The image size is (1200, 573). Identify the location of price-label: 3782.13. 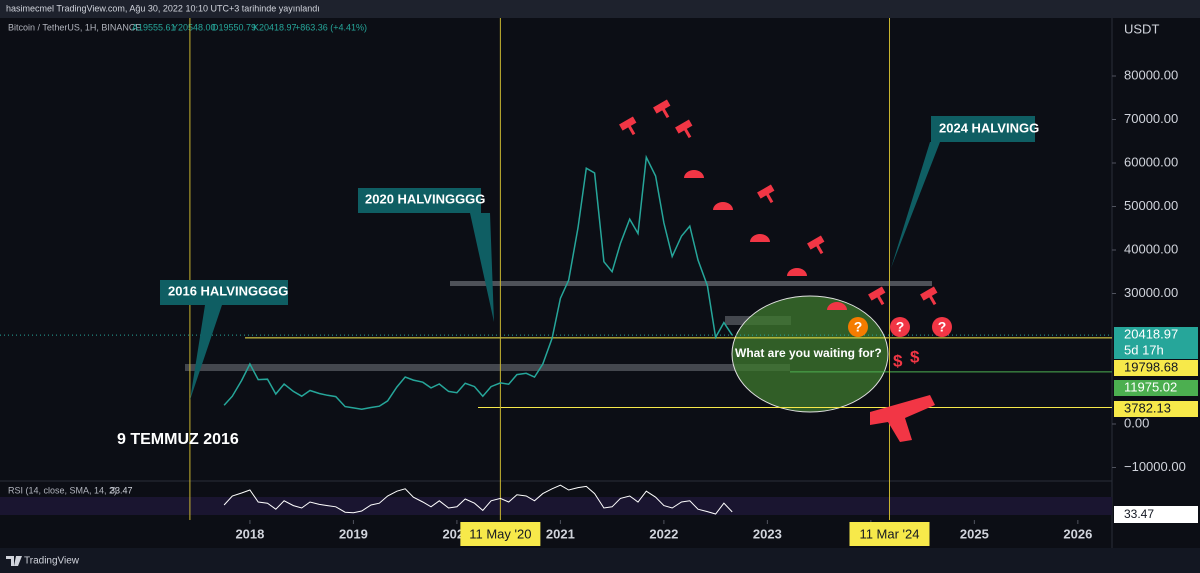
(1147, 407).